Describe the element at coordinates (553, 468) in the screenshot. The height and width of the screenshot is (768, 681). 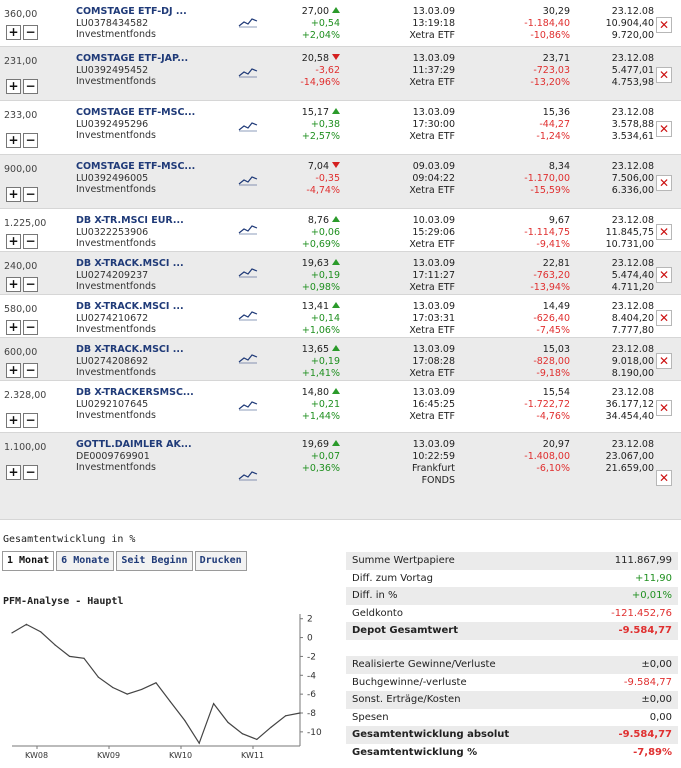
I see `gain-loss-percent: -6,10%` at that location.